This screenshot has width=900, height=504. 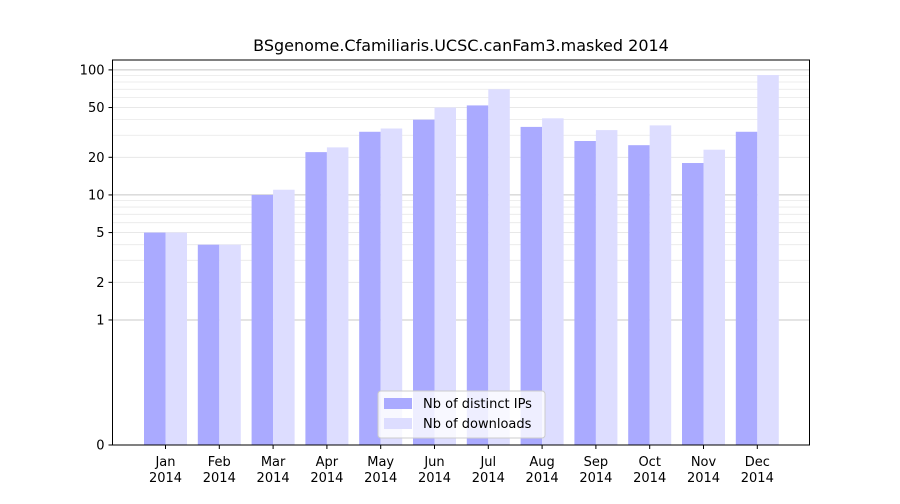 I want to click on y-tick-label: 50, so click(x=96, y=108).